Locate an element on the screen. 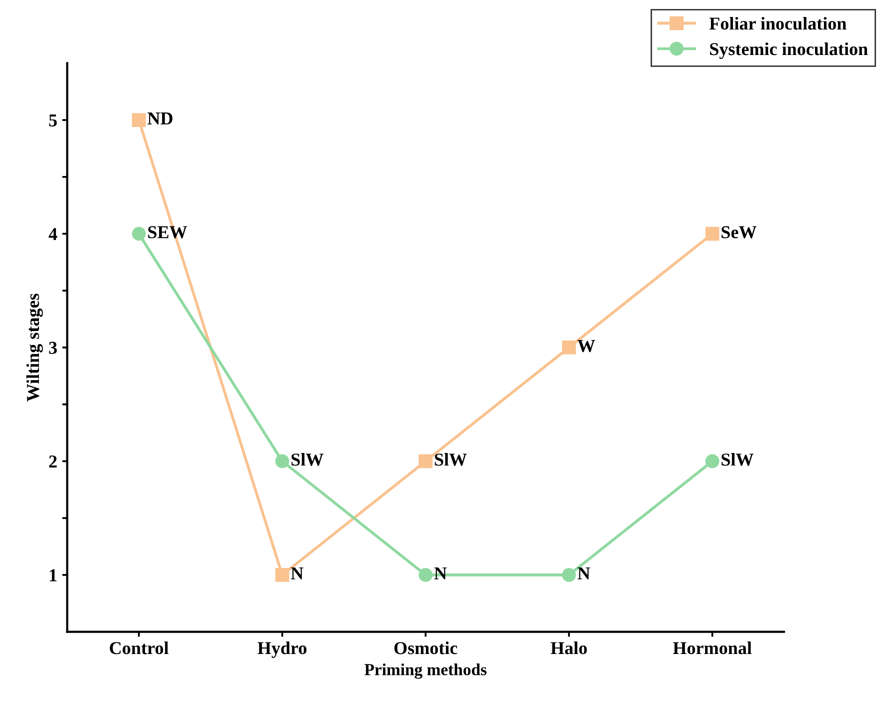 The height and width of the screenshot is (702, 896). x-tick-label: Hydro is located at coordinates (282, 650).